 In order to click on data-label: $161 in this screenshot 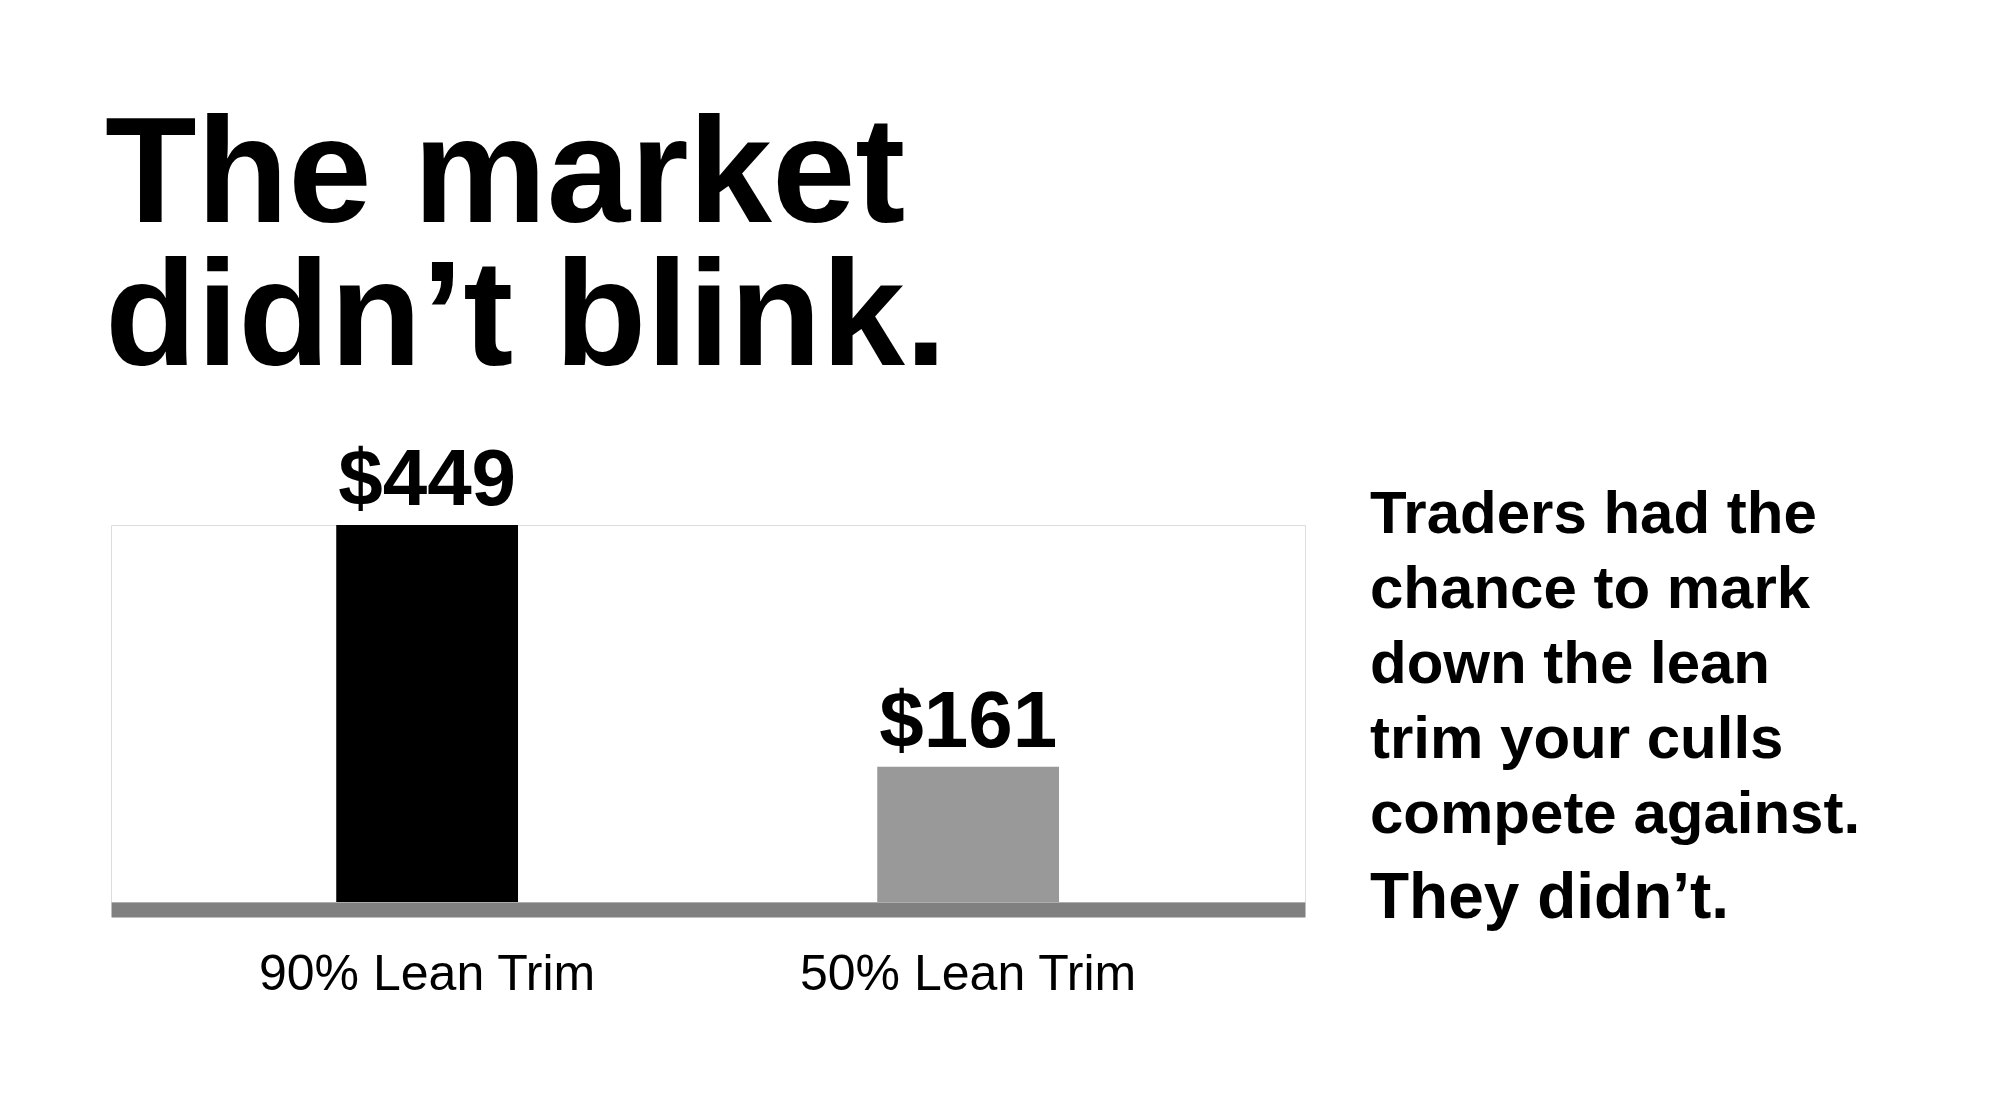, I will do `click(968, 719)`.